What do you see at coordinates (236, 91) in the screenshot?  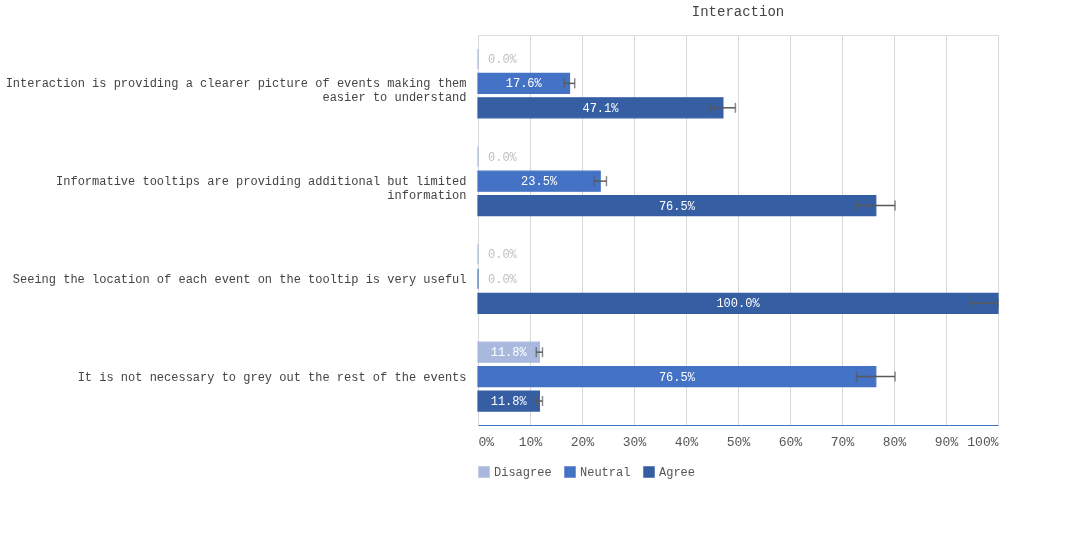 I see `y-tick-label: Interaction is providing a clearer picture of events making them easier to understand` at bounding box center [236, 91].